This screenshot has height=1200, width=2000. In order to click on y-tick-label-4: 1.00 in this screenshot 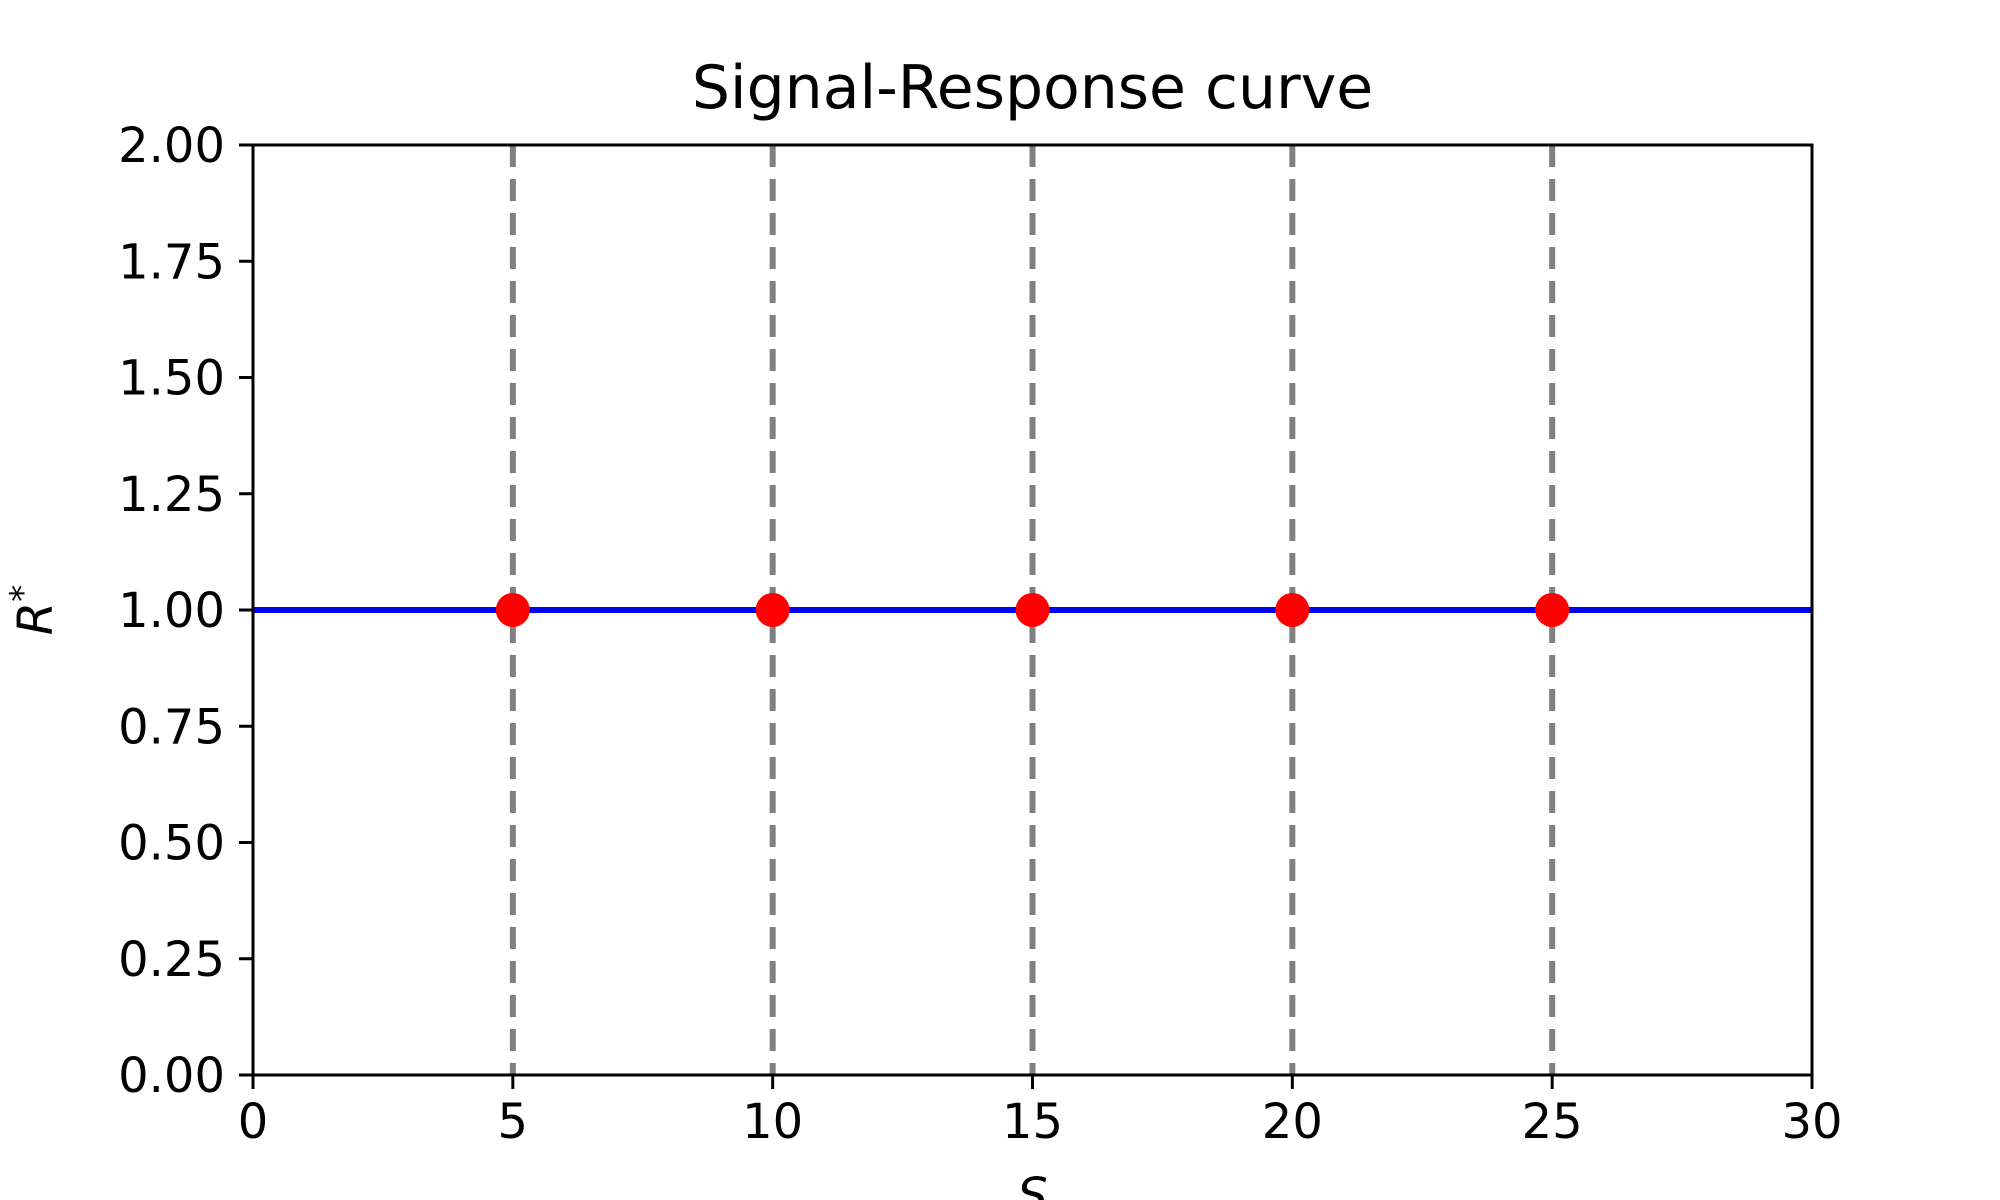, I will do `click(171, 611)`.